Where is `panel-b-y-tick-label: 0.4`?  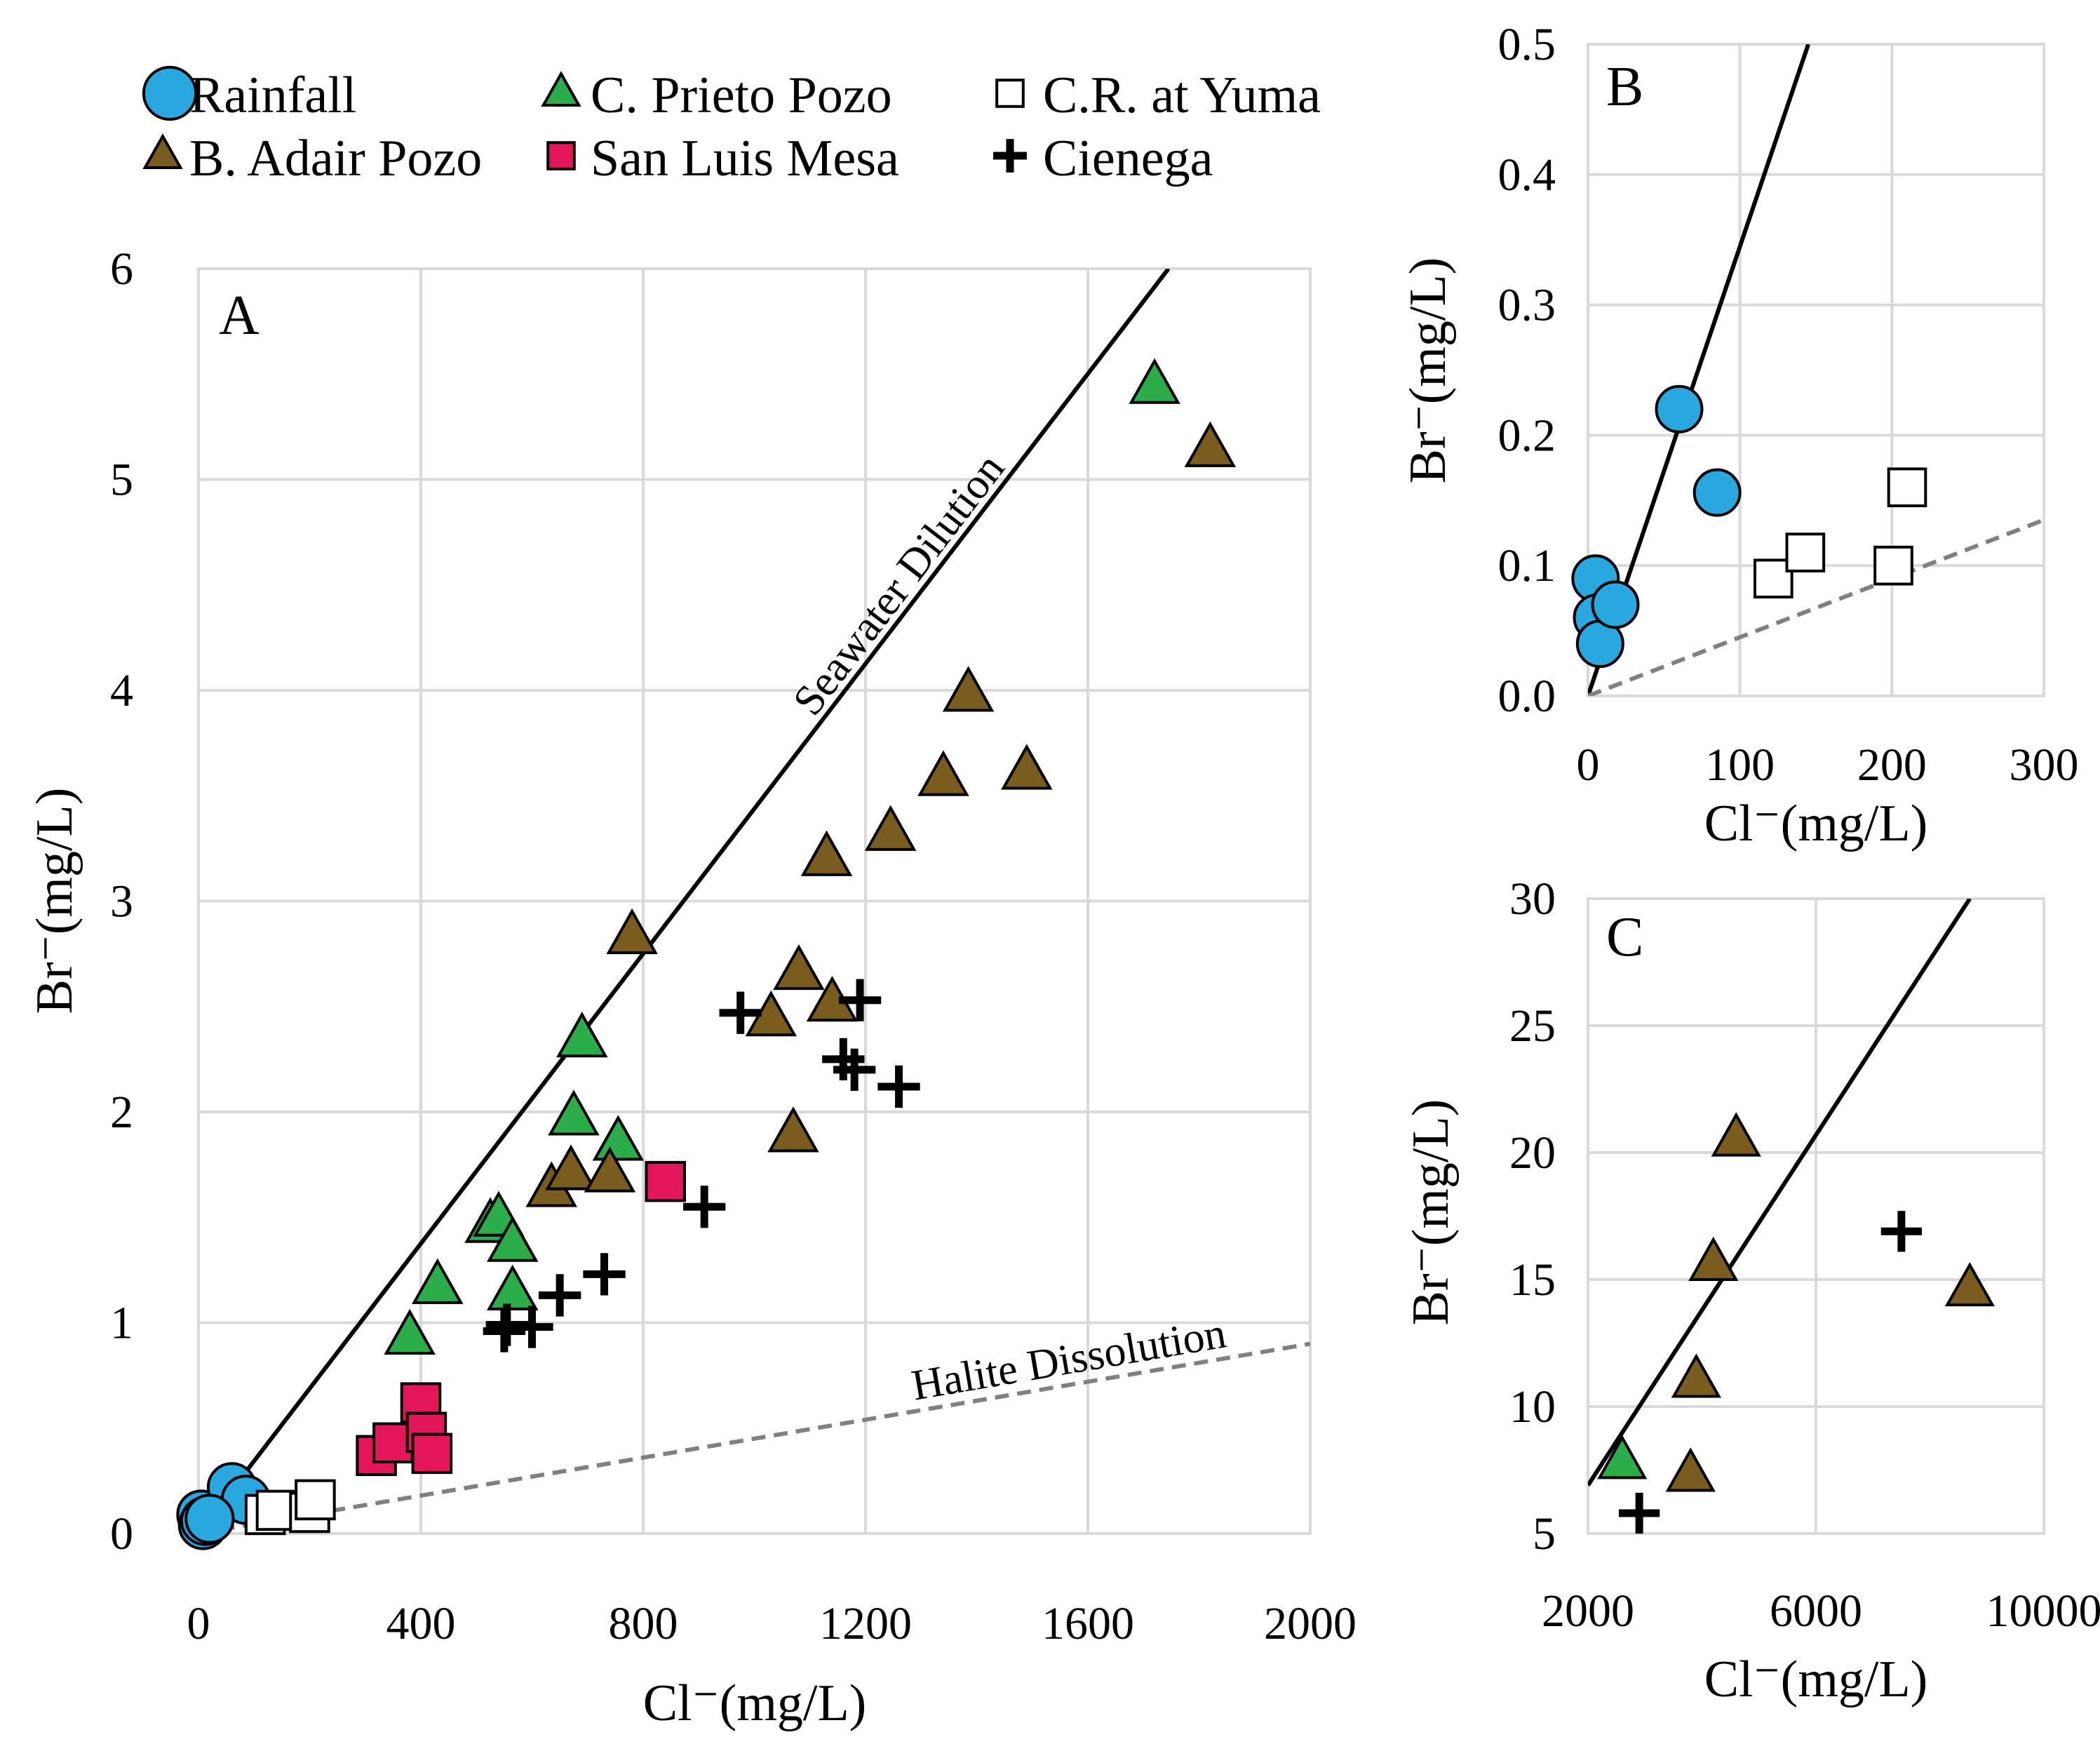
panel-b-y-tick-label: 0.4 is located at coordinates (1527, 175).